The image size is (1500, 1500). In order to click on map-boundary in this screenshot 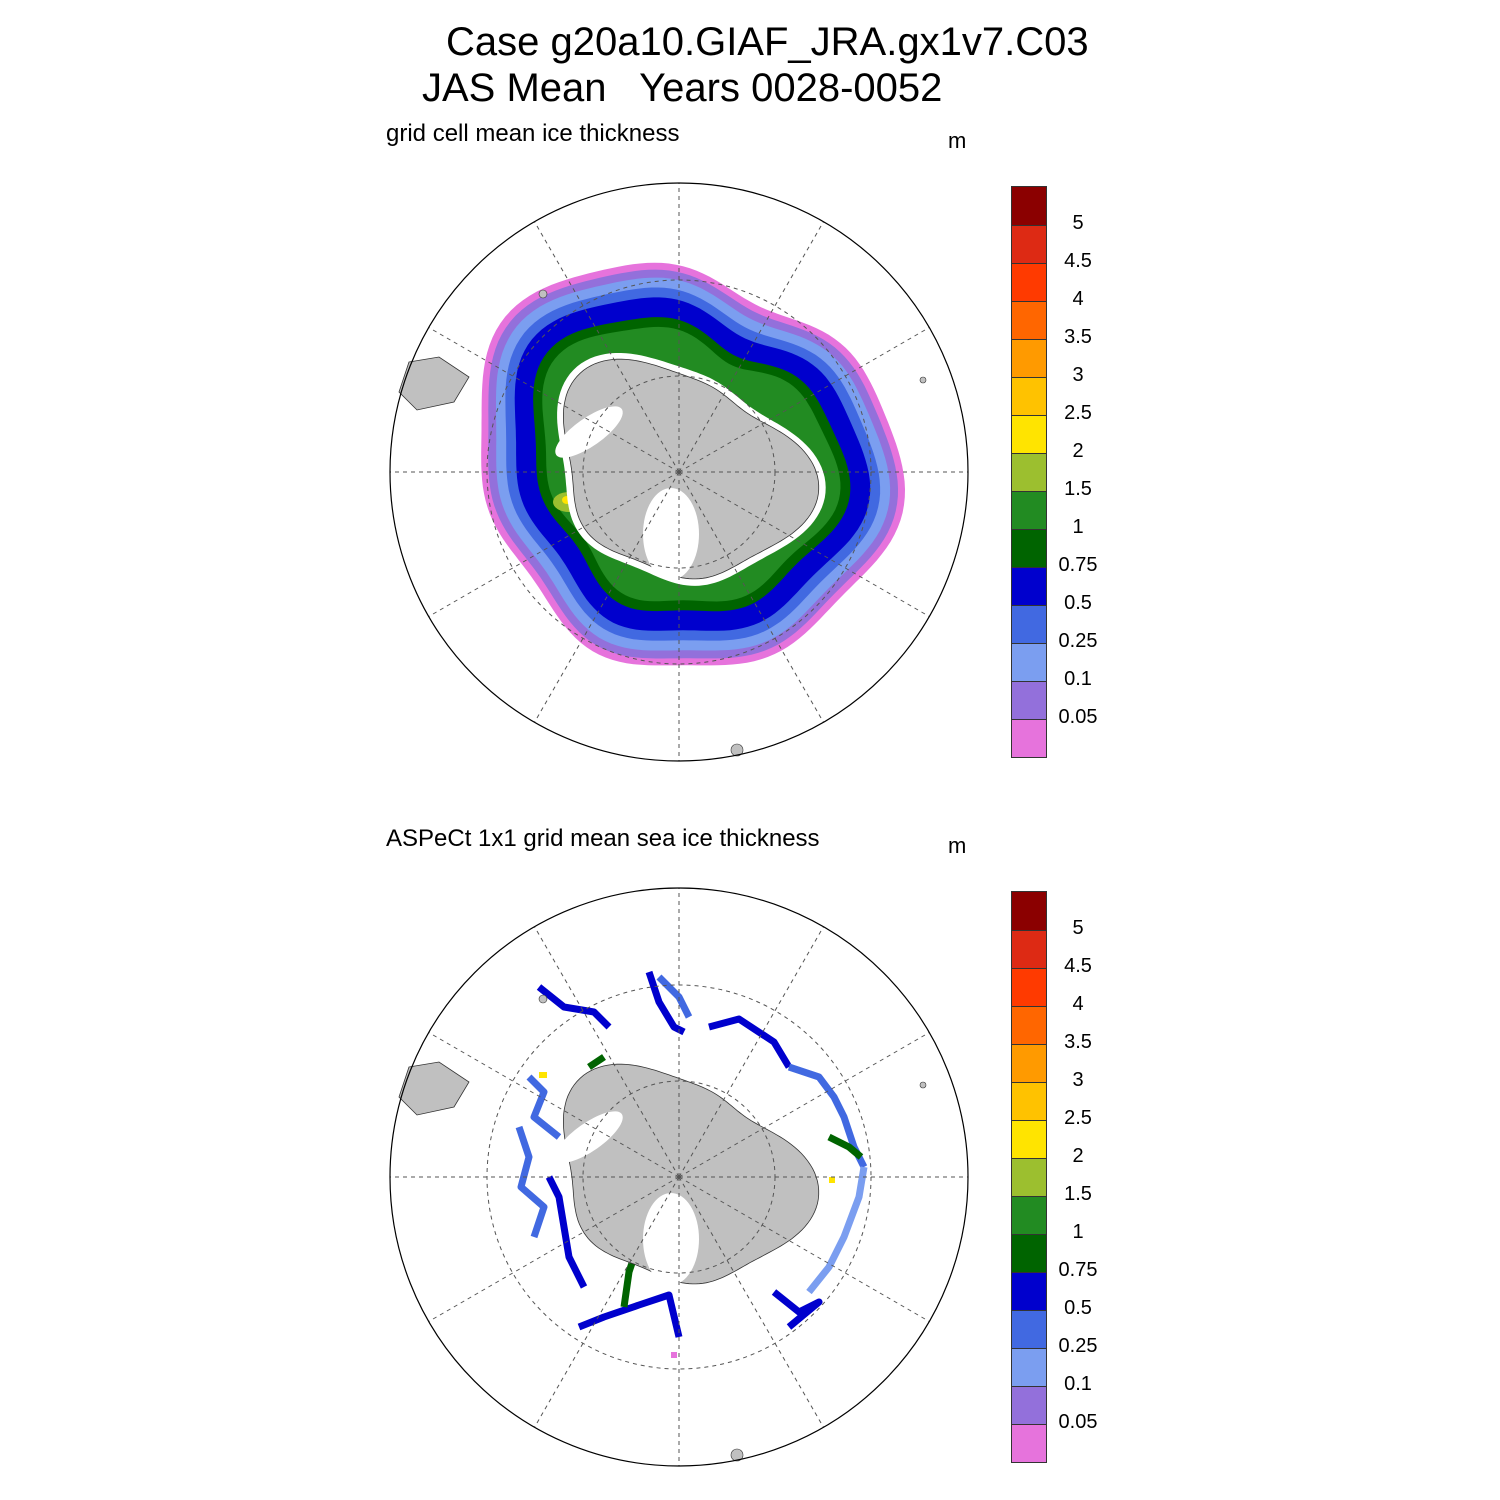, I will do `click(679, 472)`.